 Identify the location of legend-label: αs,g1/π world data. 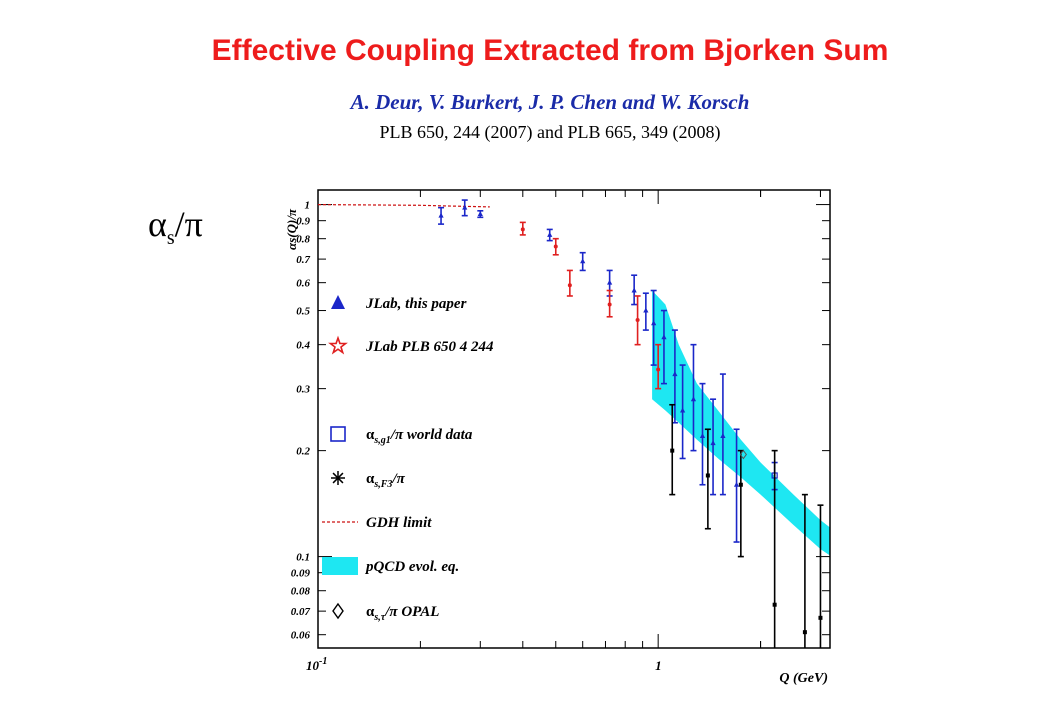
(419, 436).